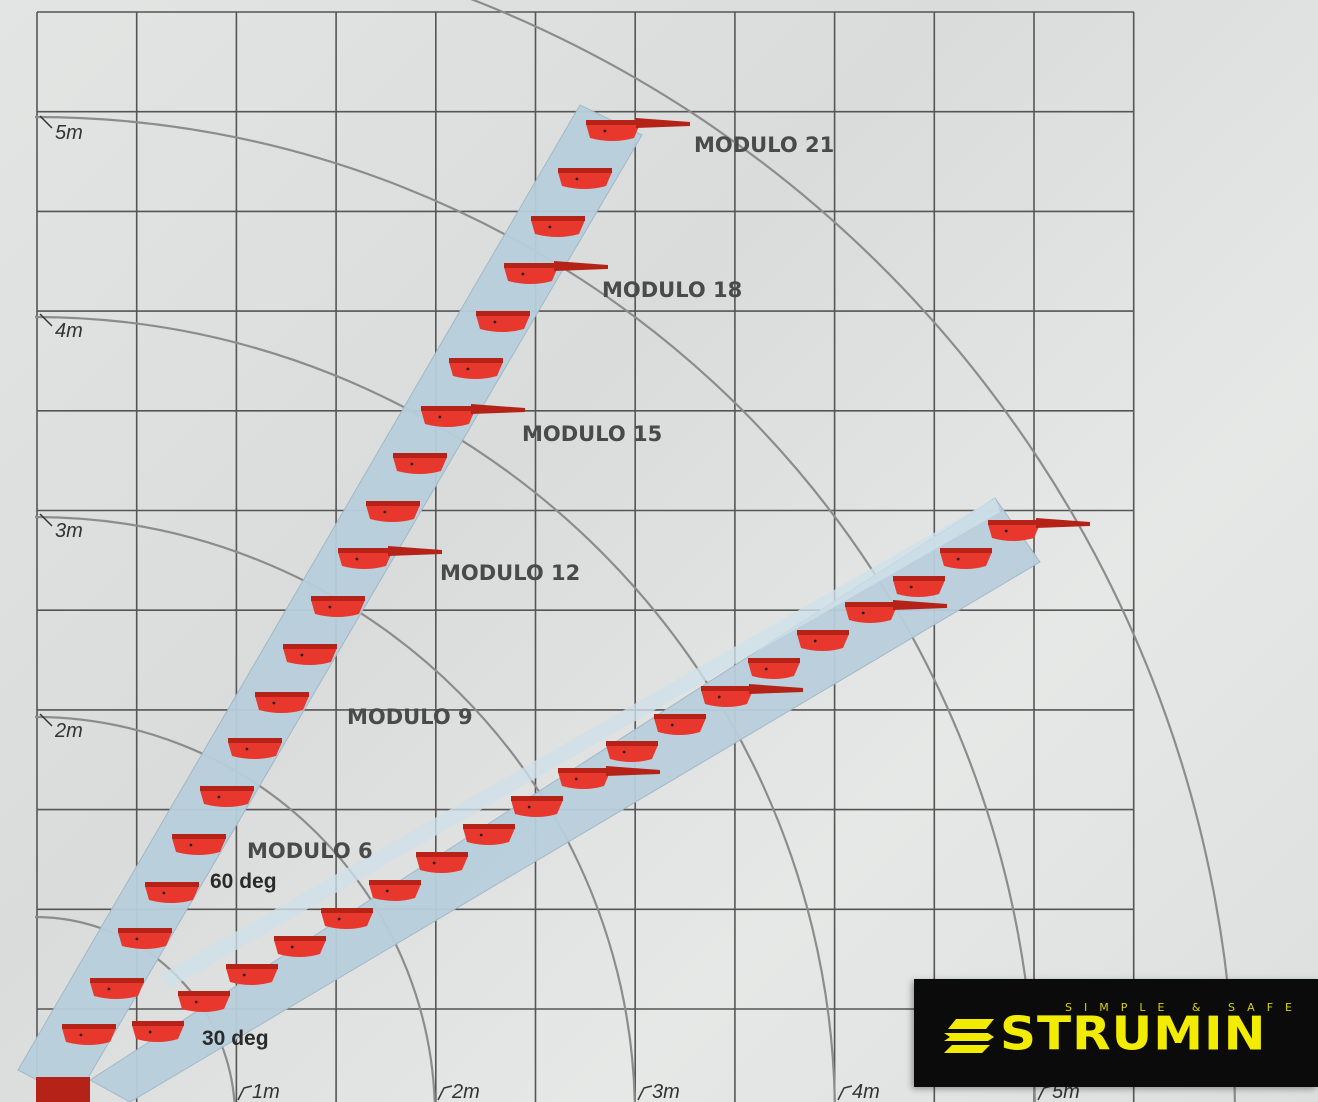 This screenshot has width=1318, height=1102. I want to click on x-label-3m: 3m, so click(666, 1091).